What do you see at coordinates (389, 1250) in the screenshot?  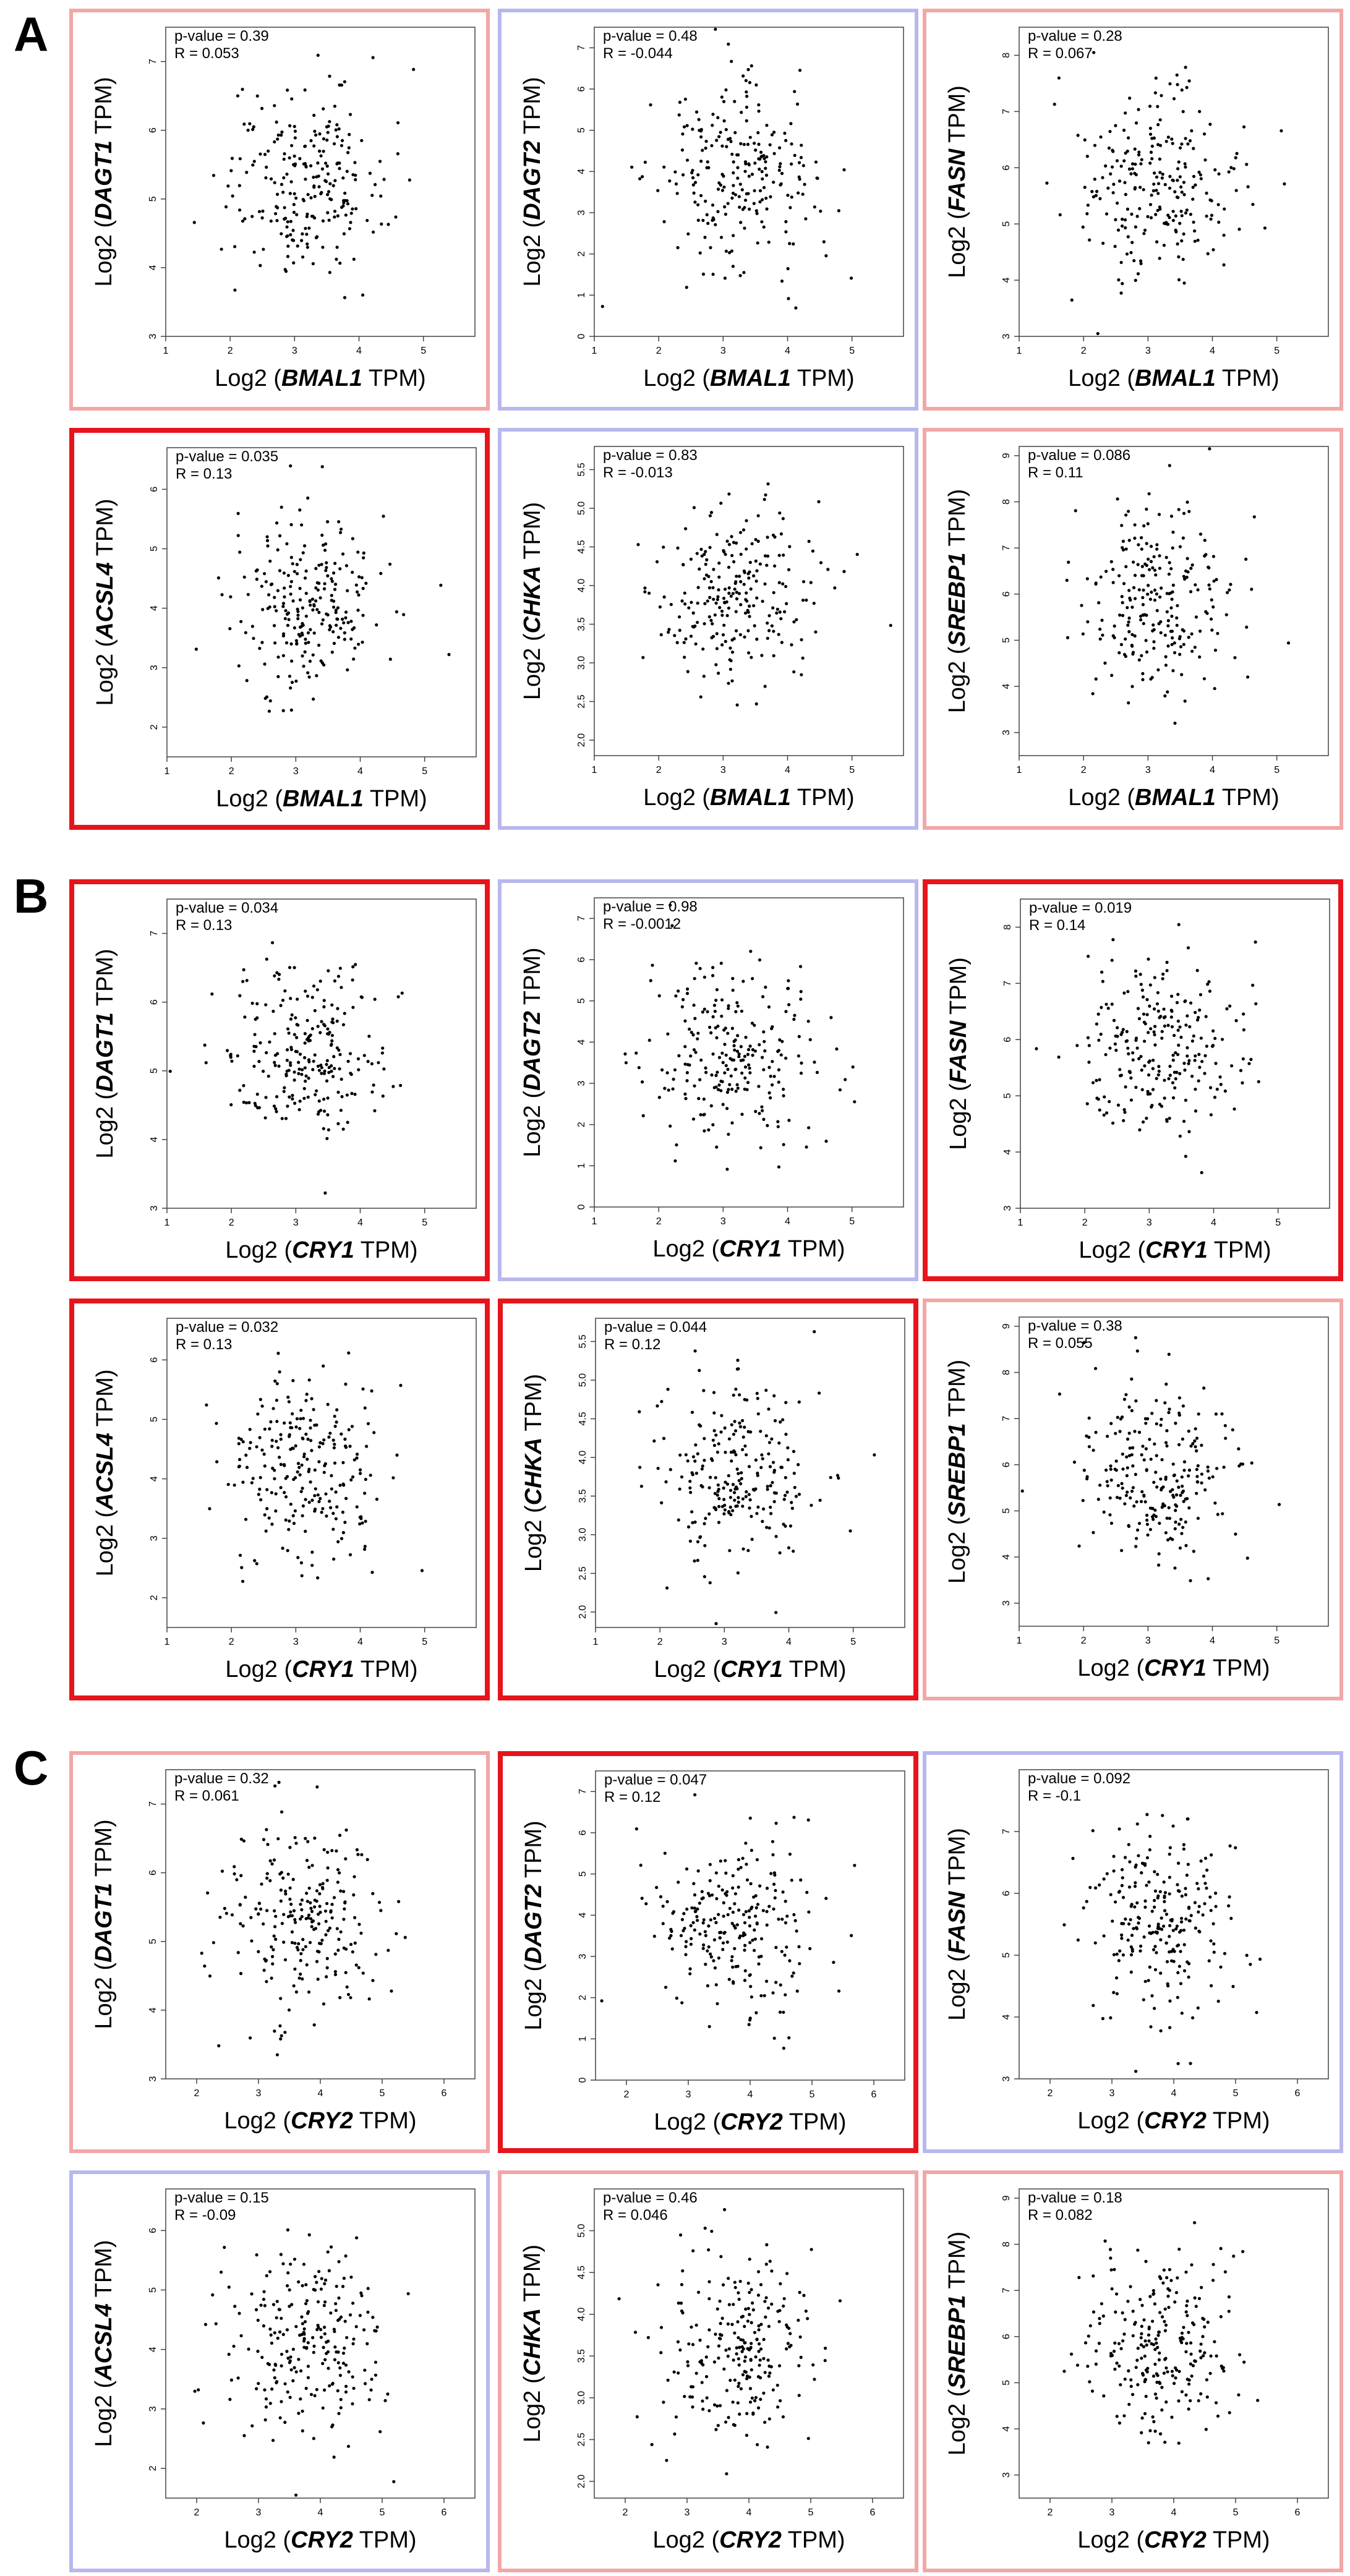 I see `axis-label-unit: TPM)` at bounding box center [389, 1250].